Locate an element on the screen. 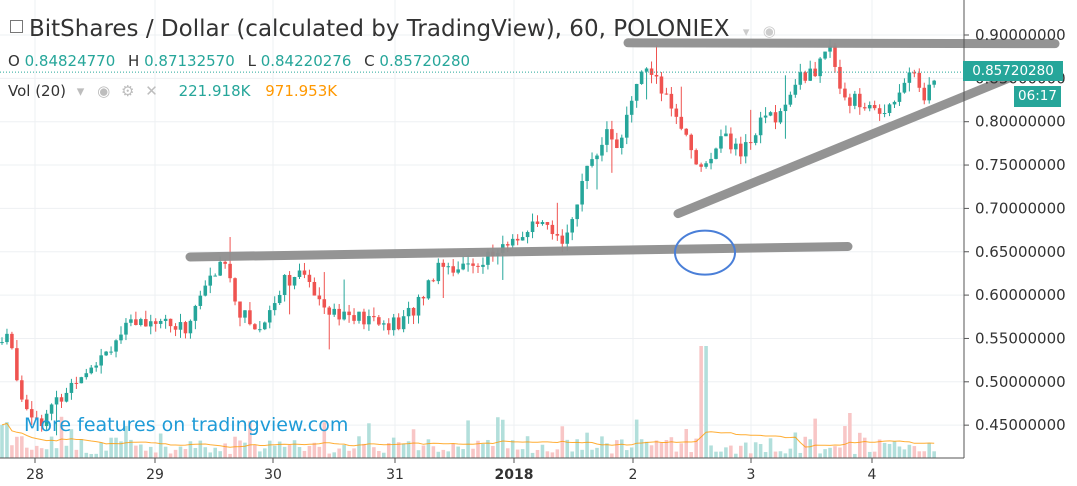  open-label: O is located at coordinates (14, 61).